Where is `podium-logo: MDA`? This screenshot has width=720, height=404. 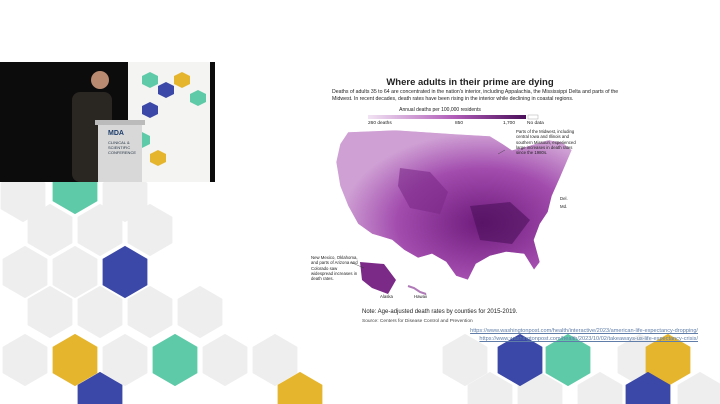 podium-logo: MDA is located at coordinates (116, 133).